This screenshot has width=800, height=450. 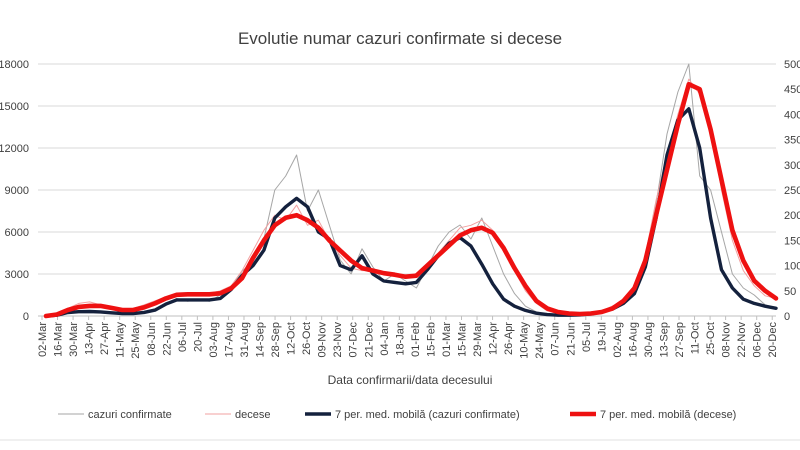 I want to click on x-tick-label: 26-Apr, so click(x=509, y=338).